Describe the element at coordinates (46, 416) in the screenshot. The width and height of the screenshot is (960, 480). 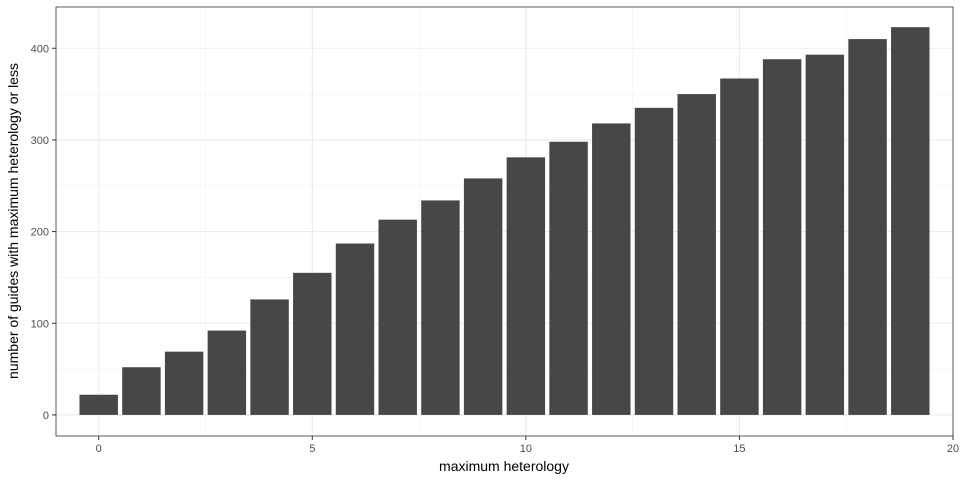
I see `y-tick-label: 0` at that location.